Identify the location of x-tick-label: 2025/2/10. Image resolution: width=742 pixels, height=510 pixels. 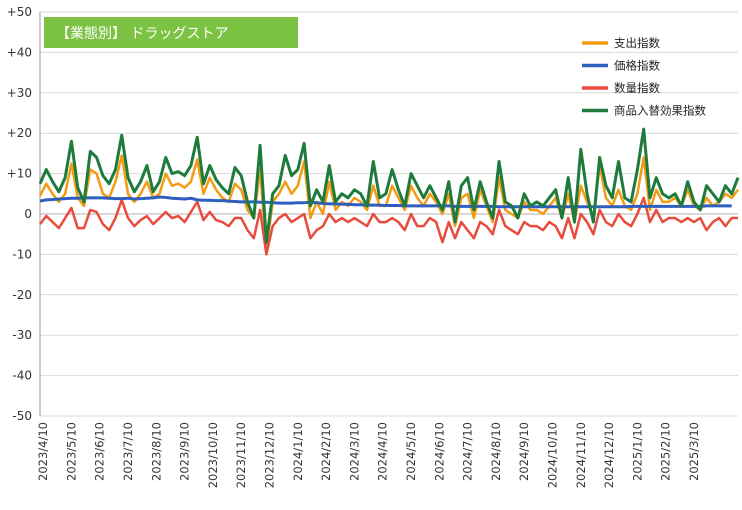
(666, 451).